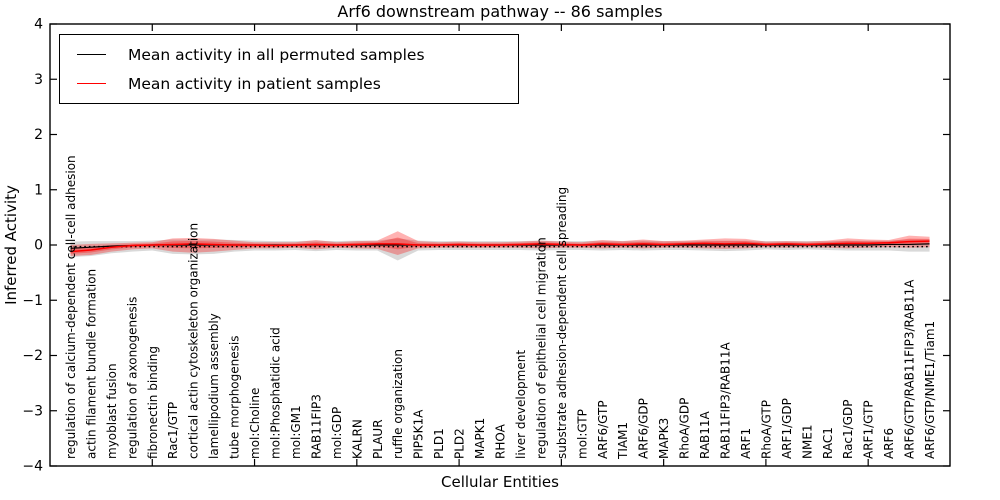 Image resolution: width=1000 pixels, height=500 pixels. I want to click on legend-line-sample-permuted-icon, so click(91, 54).